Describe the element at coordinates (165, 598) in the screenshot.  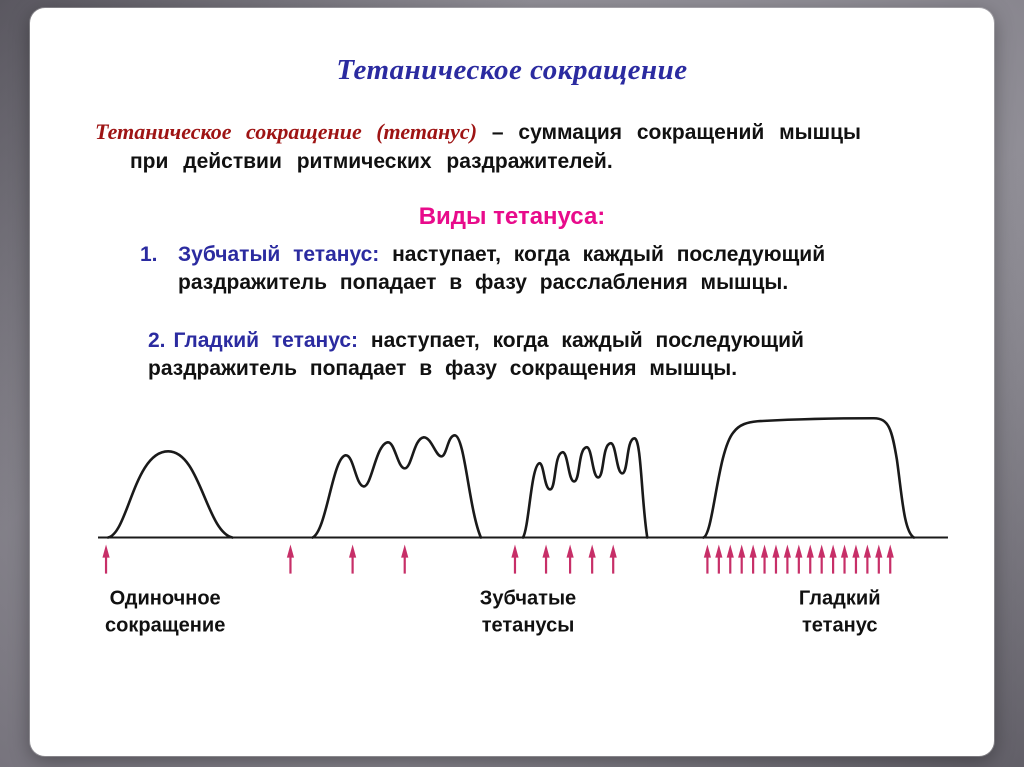
I see `label-single-contraction-line1: Одиночное` at that location.